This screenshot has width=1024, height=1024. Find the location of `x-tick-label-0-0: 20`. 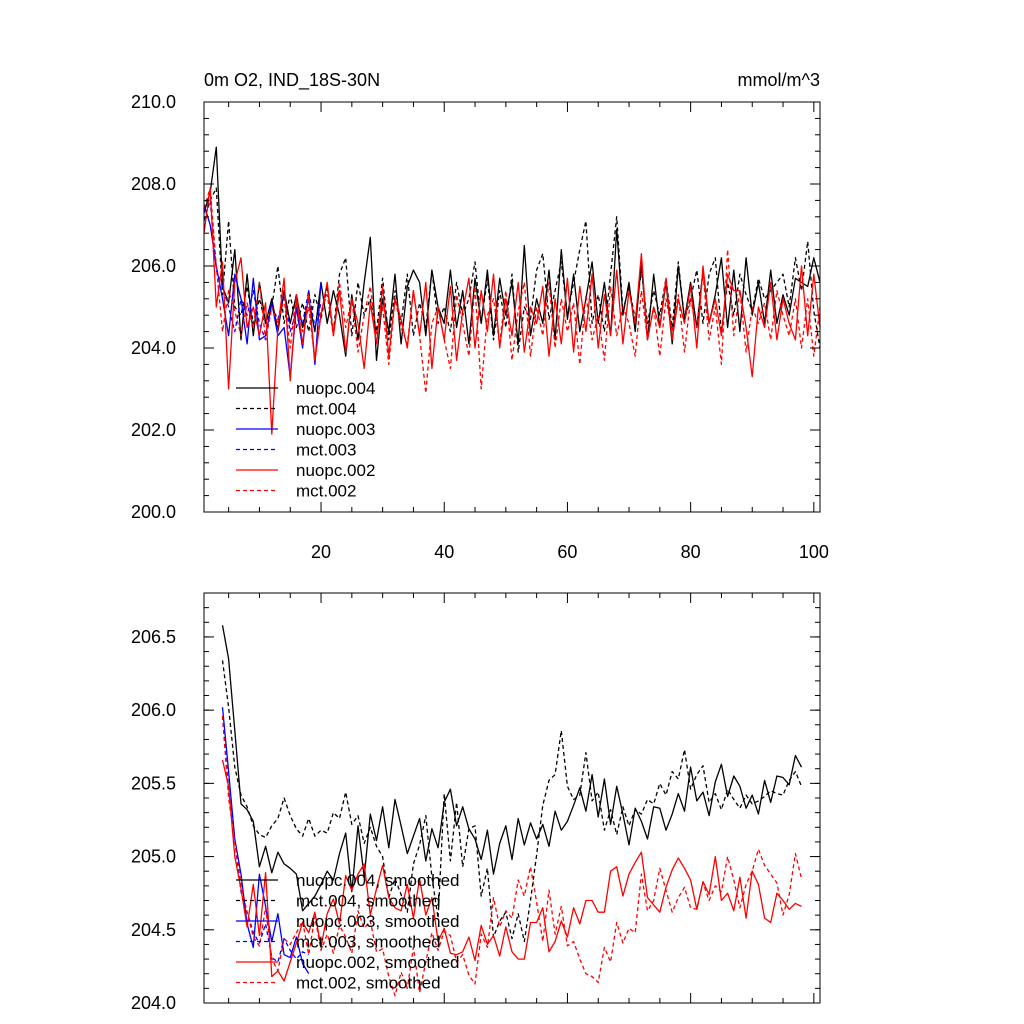

x-tick-label-0-0: 20 is located at coordinates (321, 552).